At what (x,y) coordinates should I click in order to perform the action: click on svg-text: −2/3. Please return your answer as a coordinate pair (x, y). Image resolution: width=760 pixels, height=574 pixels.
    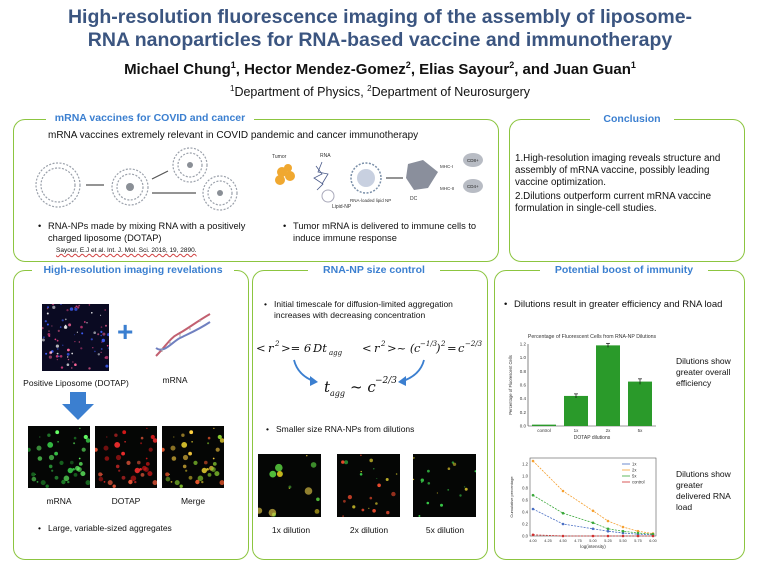
    Looking at the image, I should click on (386, 381).